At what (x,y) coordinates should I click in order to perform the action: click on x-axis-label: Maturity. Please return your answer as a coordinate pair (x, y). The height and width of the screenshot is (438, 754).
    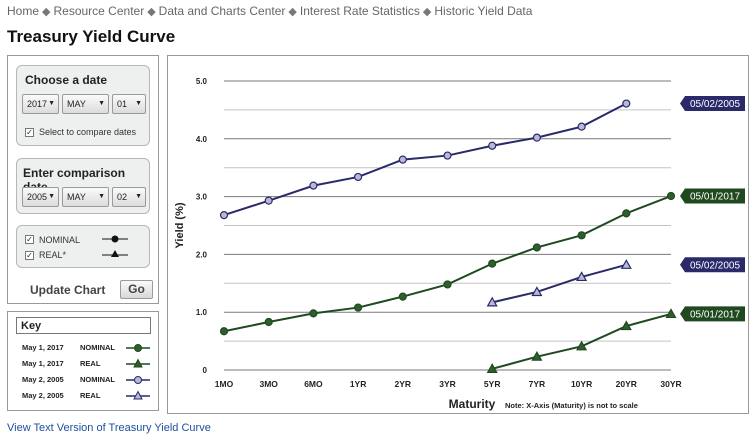
    Looking at the image, I should click on (472, 404).